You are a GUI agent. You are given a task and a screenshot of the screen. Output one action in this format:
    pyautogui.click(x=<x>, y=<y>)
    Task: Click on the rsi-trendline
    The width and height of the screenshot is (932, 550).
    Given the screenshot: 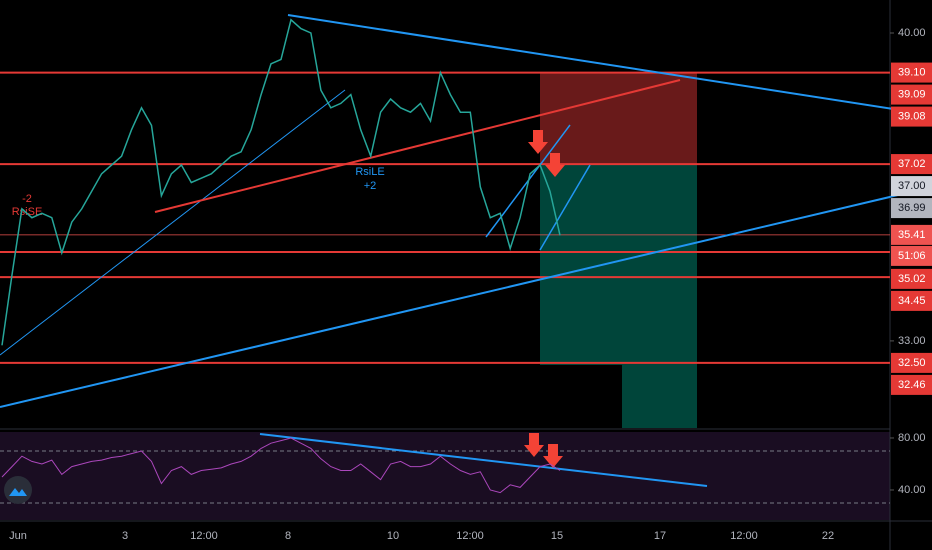 What is the action you would take?
    pyautogui.click(x=483, y=460)
    